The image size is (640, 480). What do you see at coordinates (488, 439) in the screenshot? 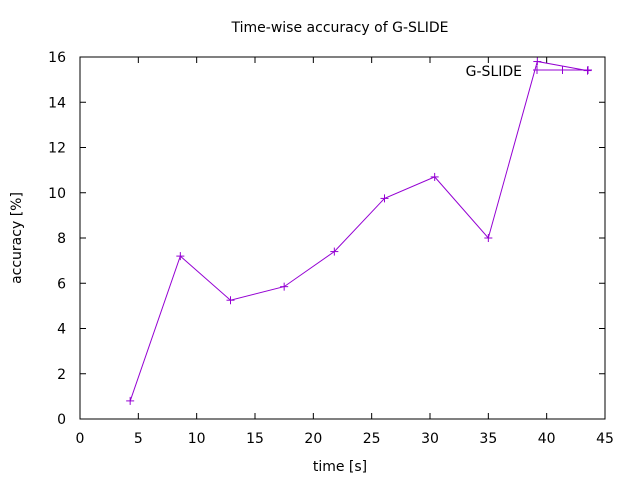
I see `x-tick-label: 35` at bounding box center [488, 439].